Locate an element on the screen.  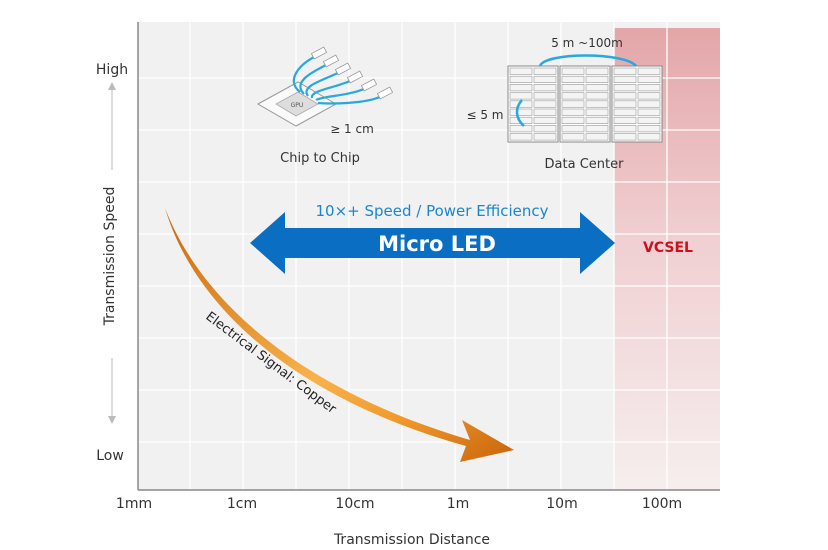
span-distance-label: 5 m ~100m is located at coordinates (587, 43).